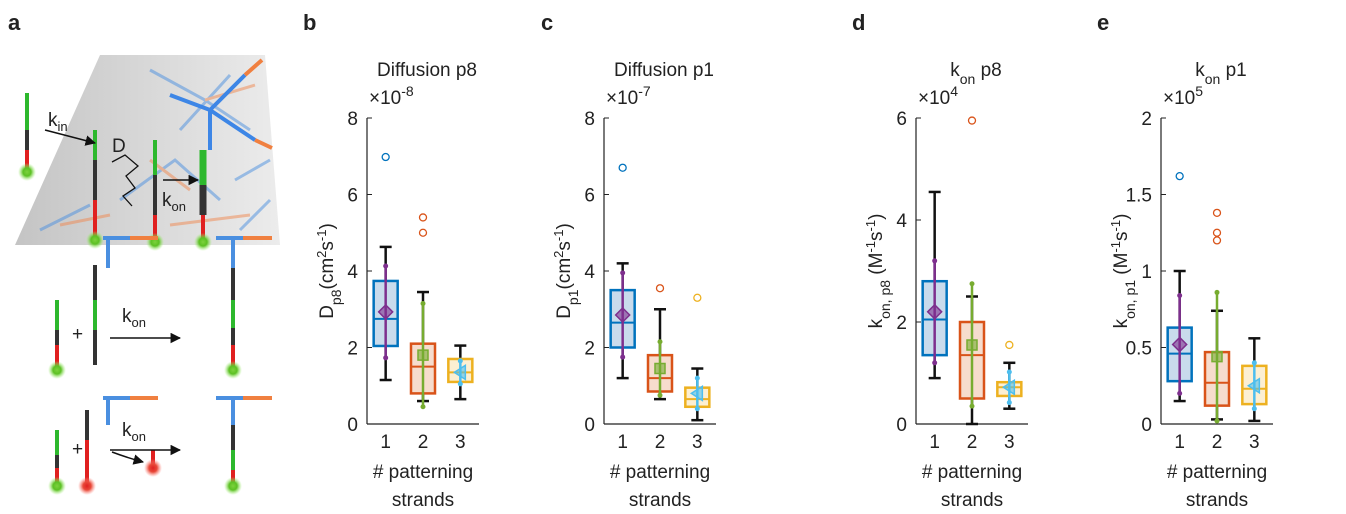  What do you see at coordinates (1199, 91) in the screenshot?
I see `exponent-power: 5` at bounding box center [1199, 91].